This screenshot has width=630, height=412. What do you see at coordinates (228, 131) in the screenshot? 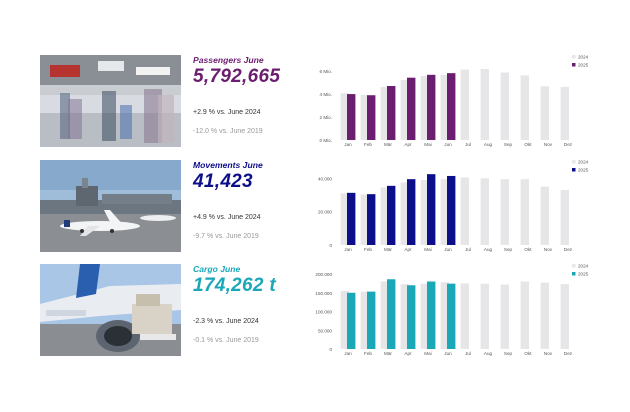
I see `kpi-compare-2019: -12.0 % vs. June 2019` at bounding box center [228, 131].